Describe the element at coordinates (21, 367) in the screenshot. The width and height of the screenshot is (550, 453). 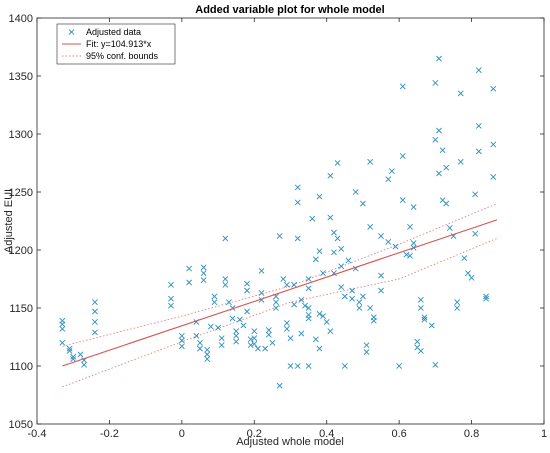
I see `y-tick-label: 1100` at that location.